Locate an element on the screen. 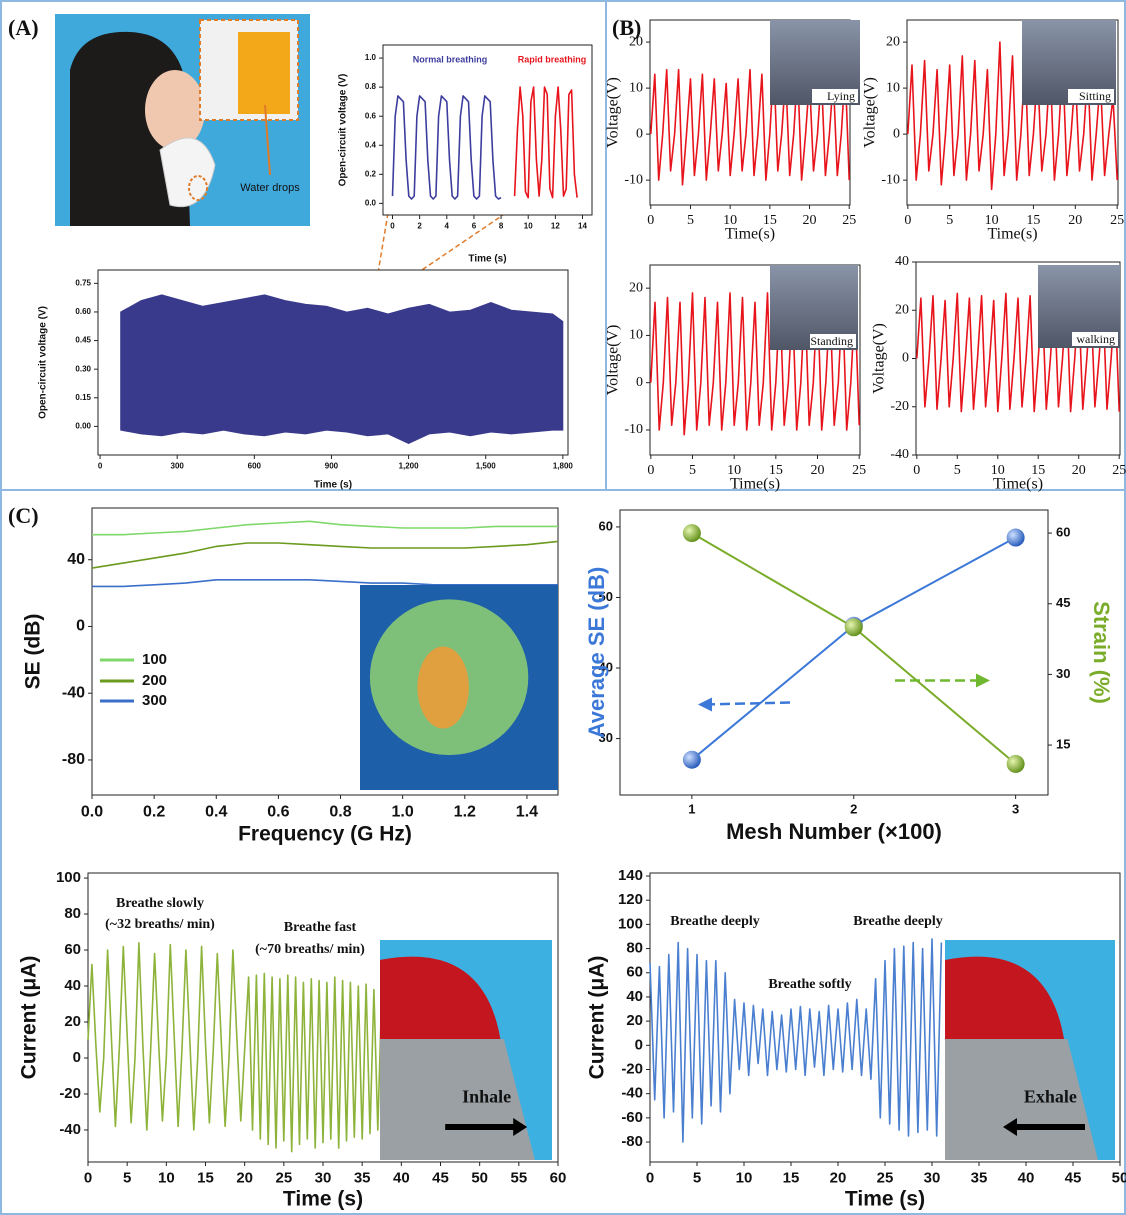 The width and height of the screenshot is (1126, 1215). x-tick-label: 1,500 is located at coordinates (486, 466).